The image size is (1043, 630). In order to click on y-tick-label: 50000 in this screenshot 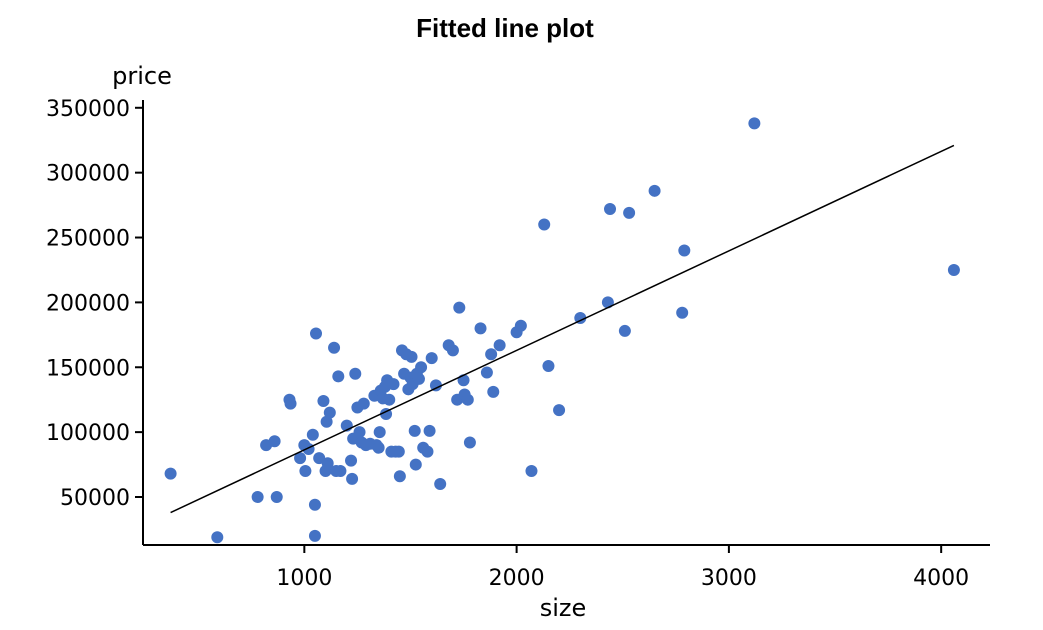, I will do `click(95, 498)`.